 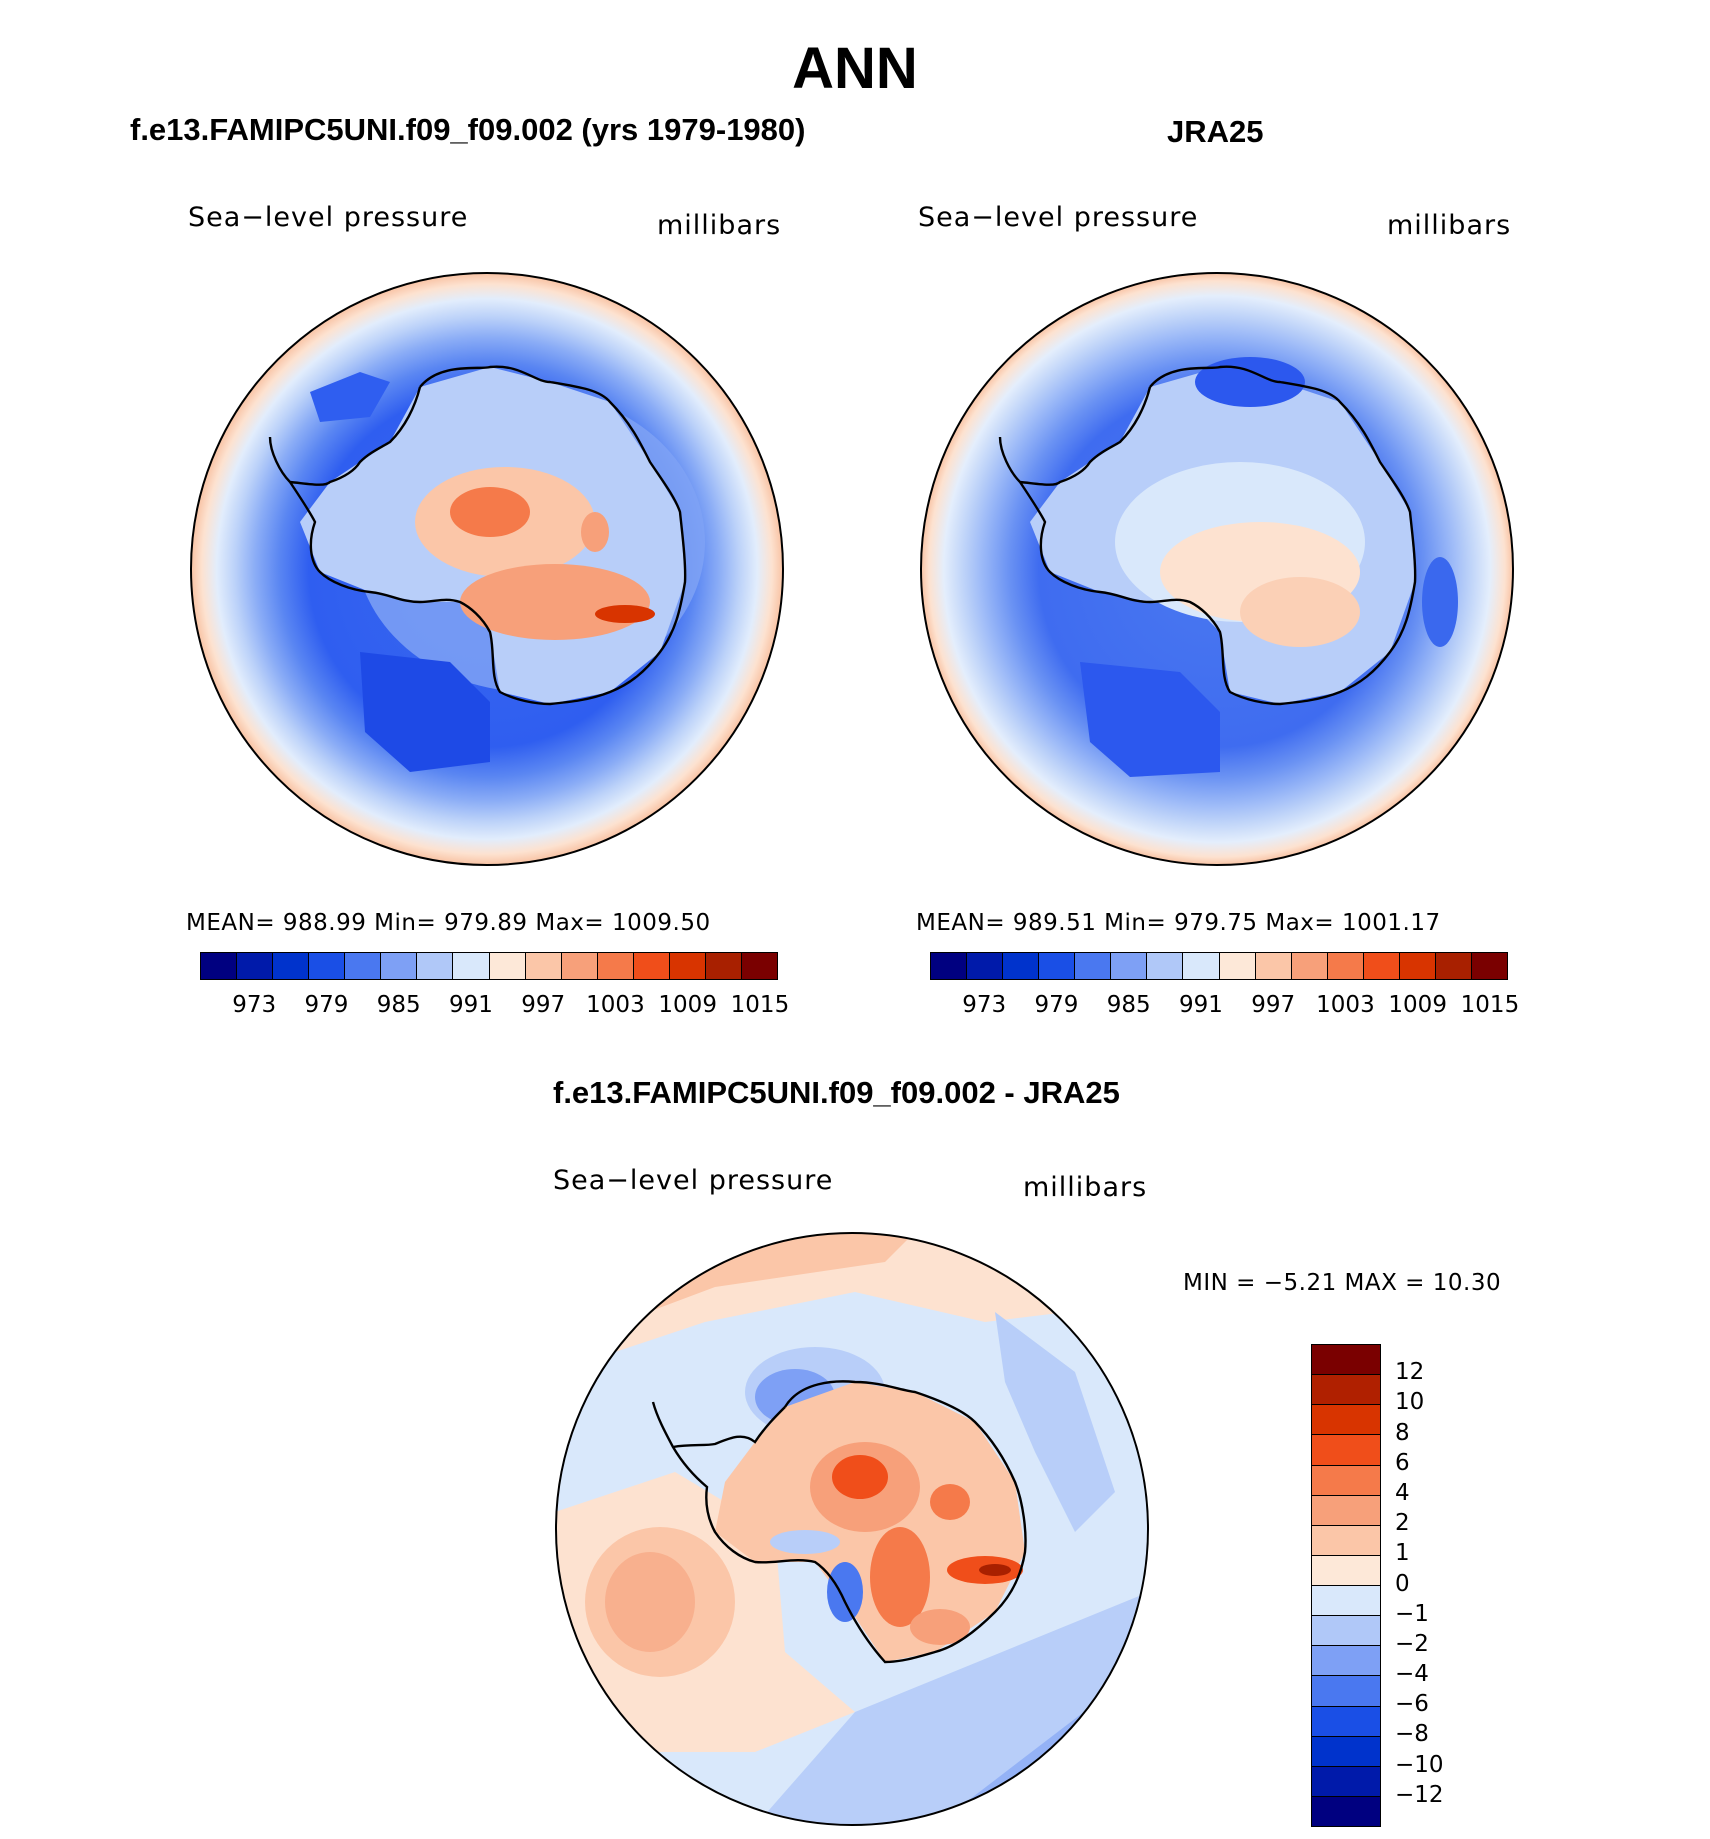 I want to click on colorbar-tick-label: 0, so click(x=1402, y=1583).